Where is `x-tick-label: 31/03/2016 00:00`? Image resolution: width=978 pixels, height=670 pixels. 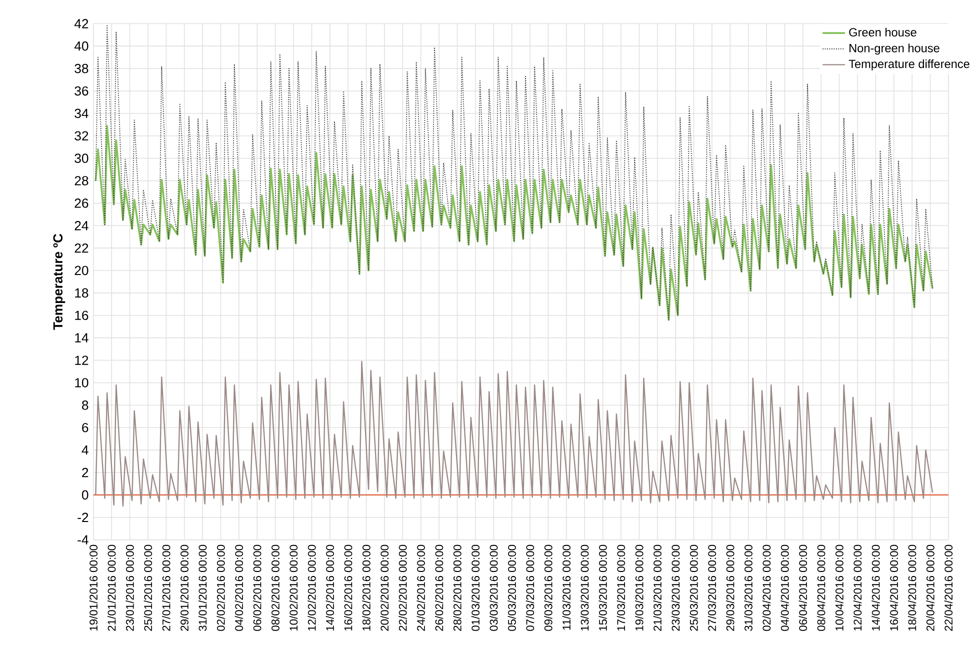 x-tick-label: 31/03/2016 00:00 is located at coordinates (748, 588).